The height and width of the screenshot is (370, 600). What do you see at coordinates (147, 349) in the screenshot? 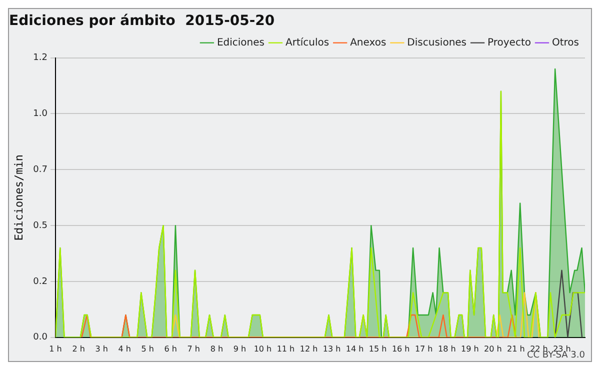
I see `x-tick-label: 5 h` at bounding box center [147, 349].